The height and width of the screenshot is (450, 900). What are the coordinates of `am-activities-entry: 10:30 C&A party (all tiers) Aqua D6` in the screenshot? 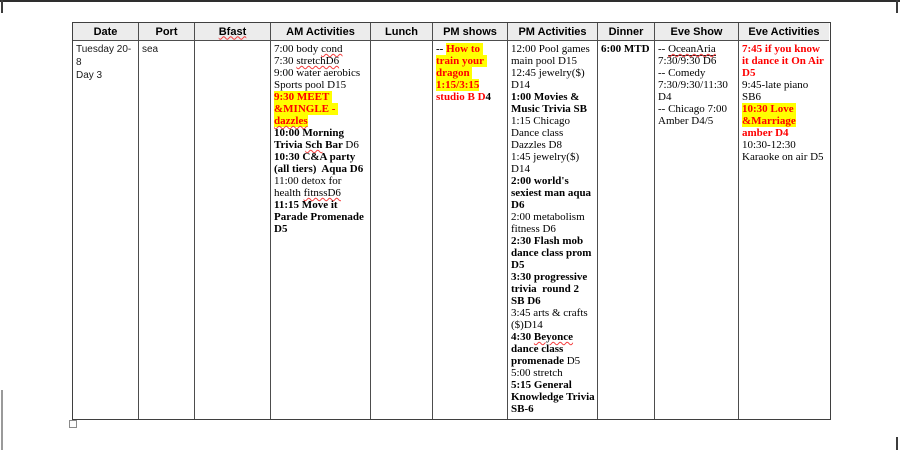 It's located at (321, 163).